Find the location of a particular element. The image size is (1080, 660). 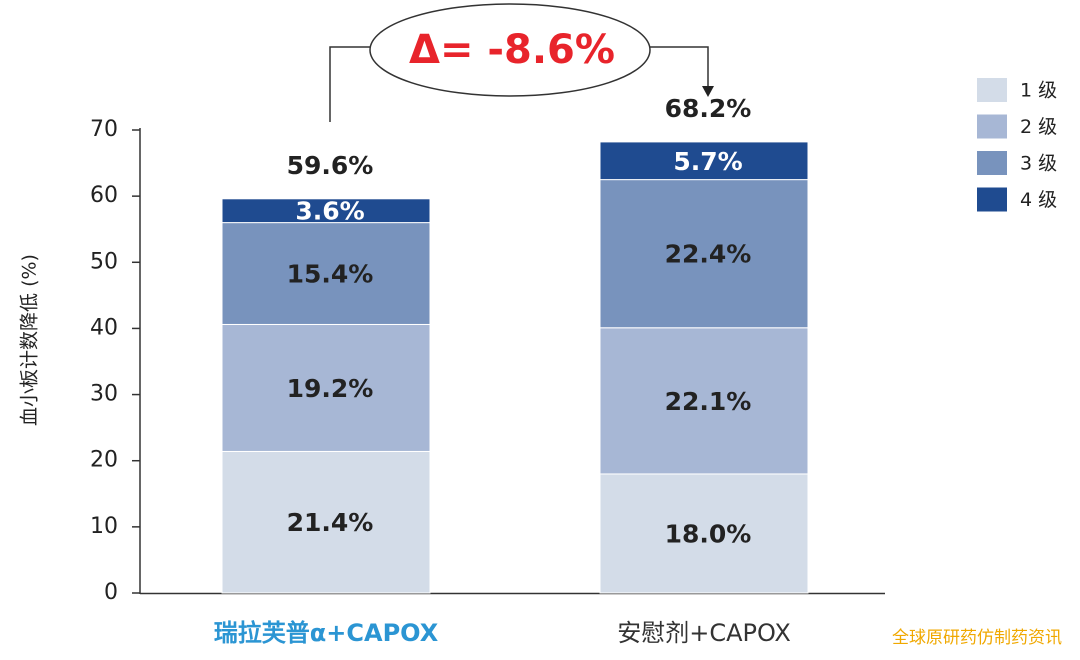

y-tick-label: 70 is located at coordinates (104, 129).